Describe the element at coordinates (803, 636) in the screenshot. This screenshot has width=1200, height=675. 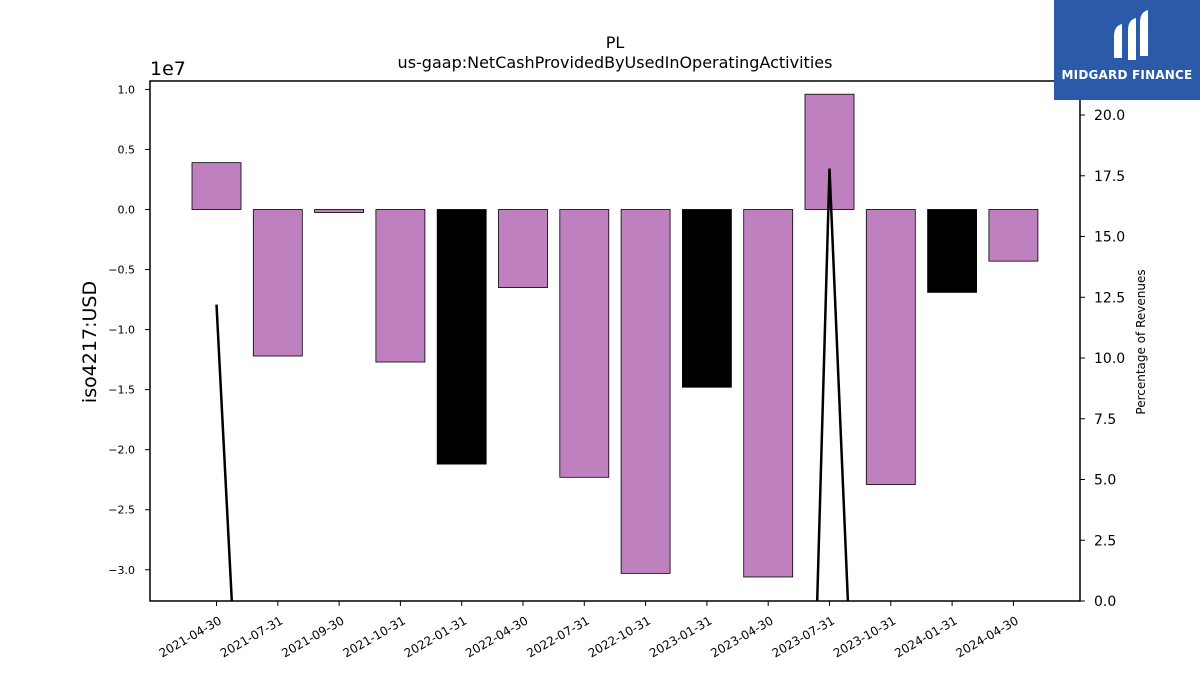
I see `x-tick-label: 2023-07-31` at that location.